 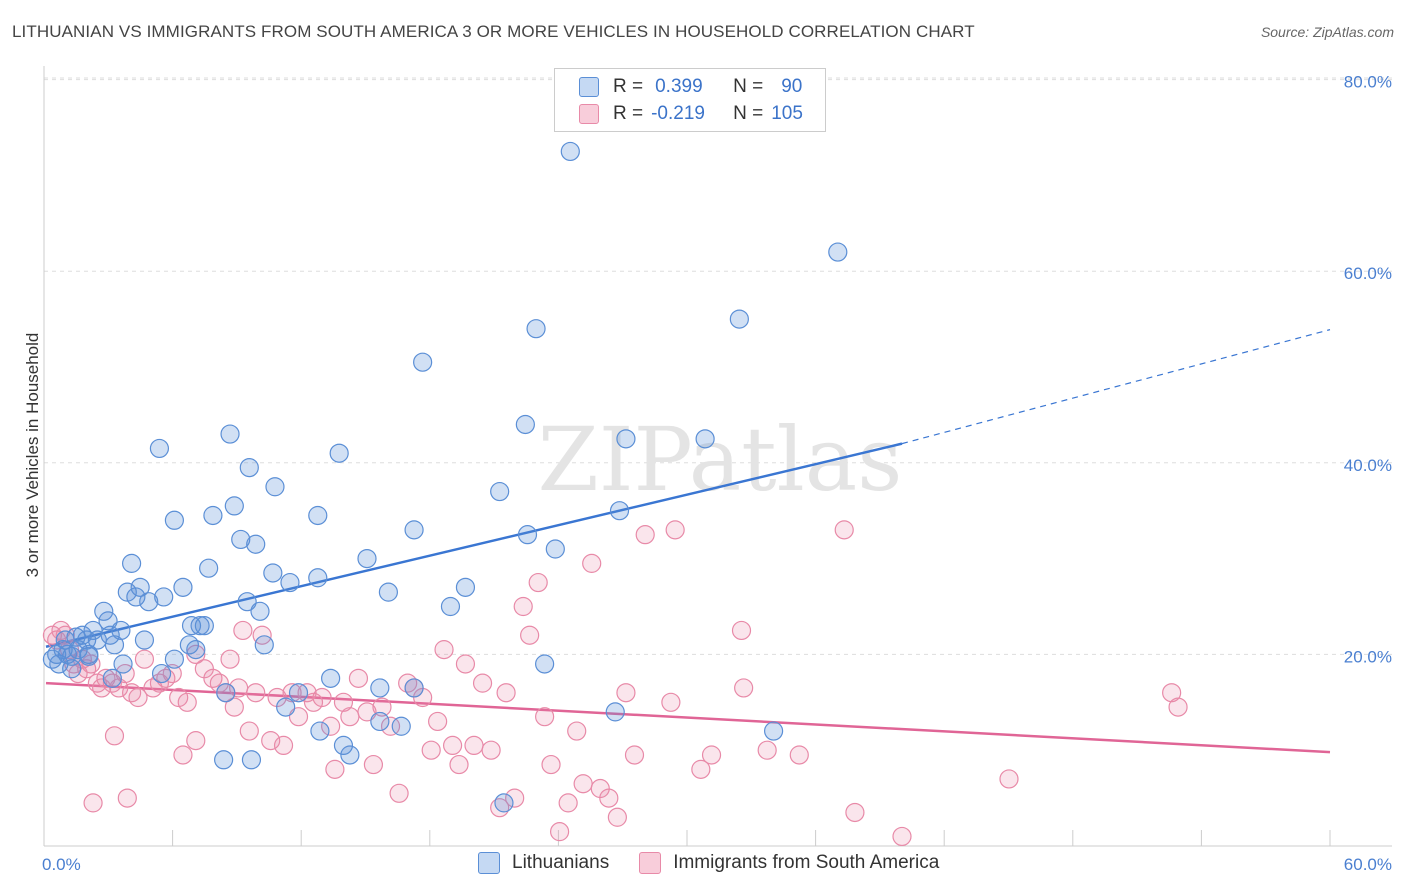 I want to click on legend-item-immigrants: Immigrants from South America, so click(x=789, y=863).